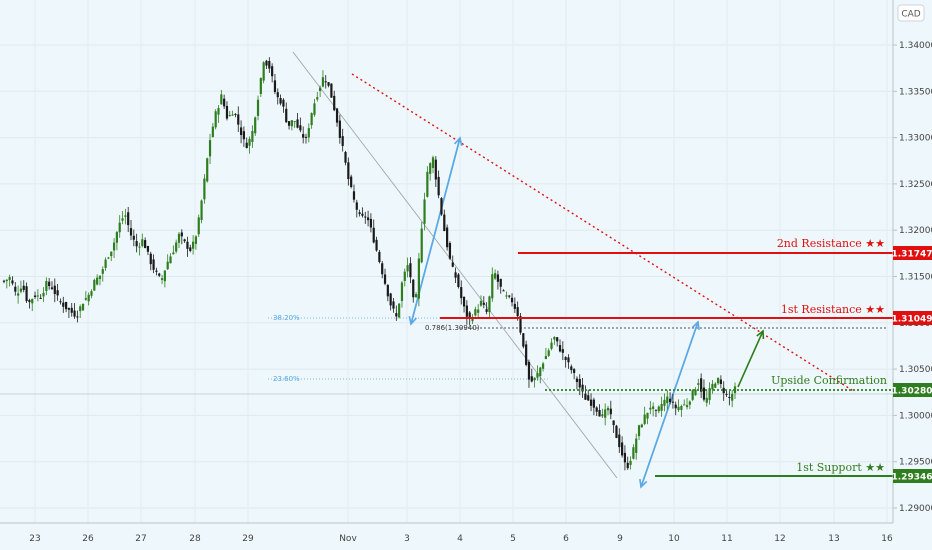 This screenshot has width=932, height=550. Describe the element at coordinates (833, 309) in the screenshot. I see `level-label-1st-resistance: 1st Resistance ★★` at that location.